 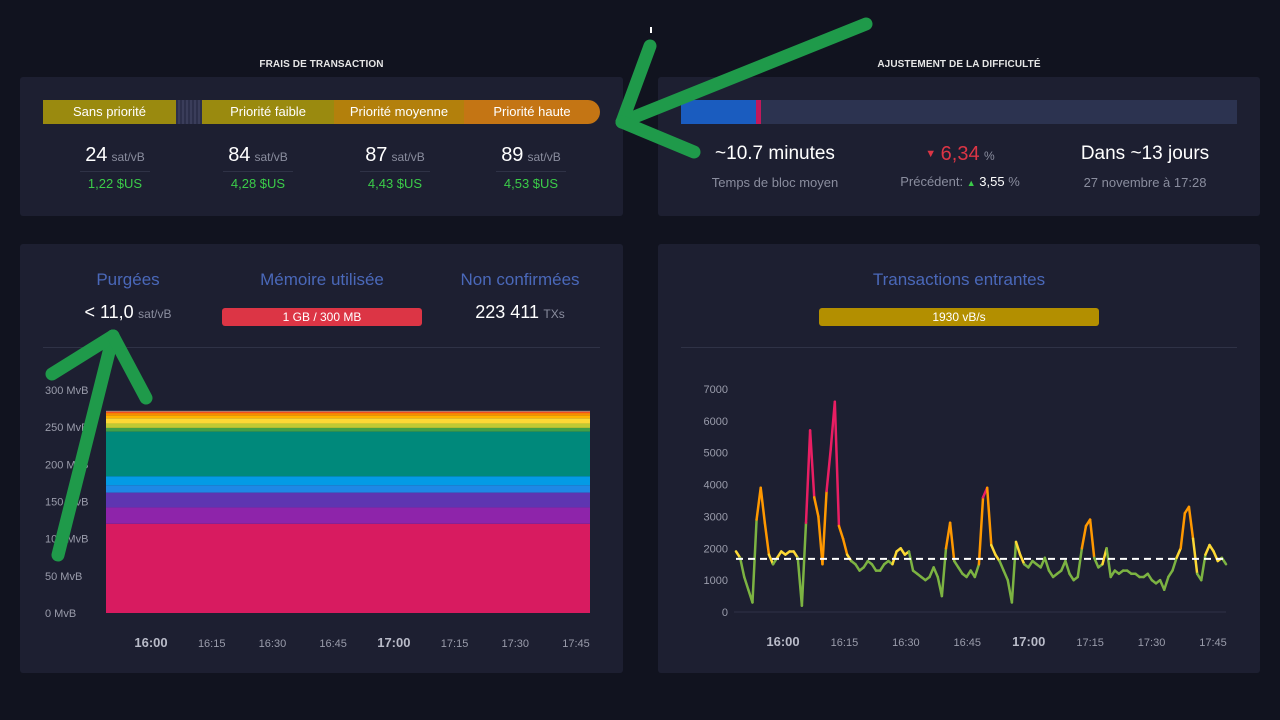 I want to click on y-tick-label: 7000, so click(x=716, y=390).